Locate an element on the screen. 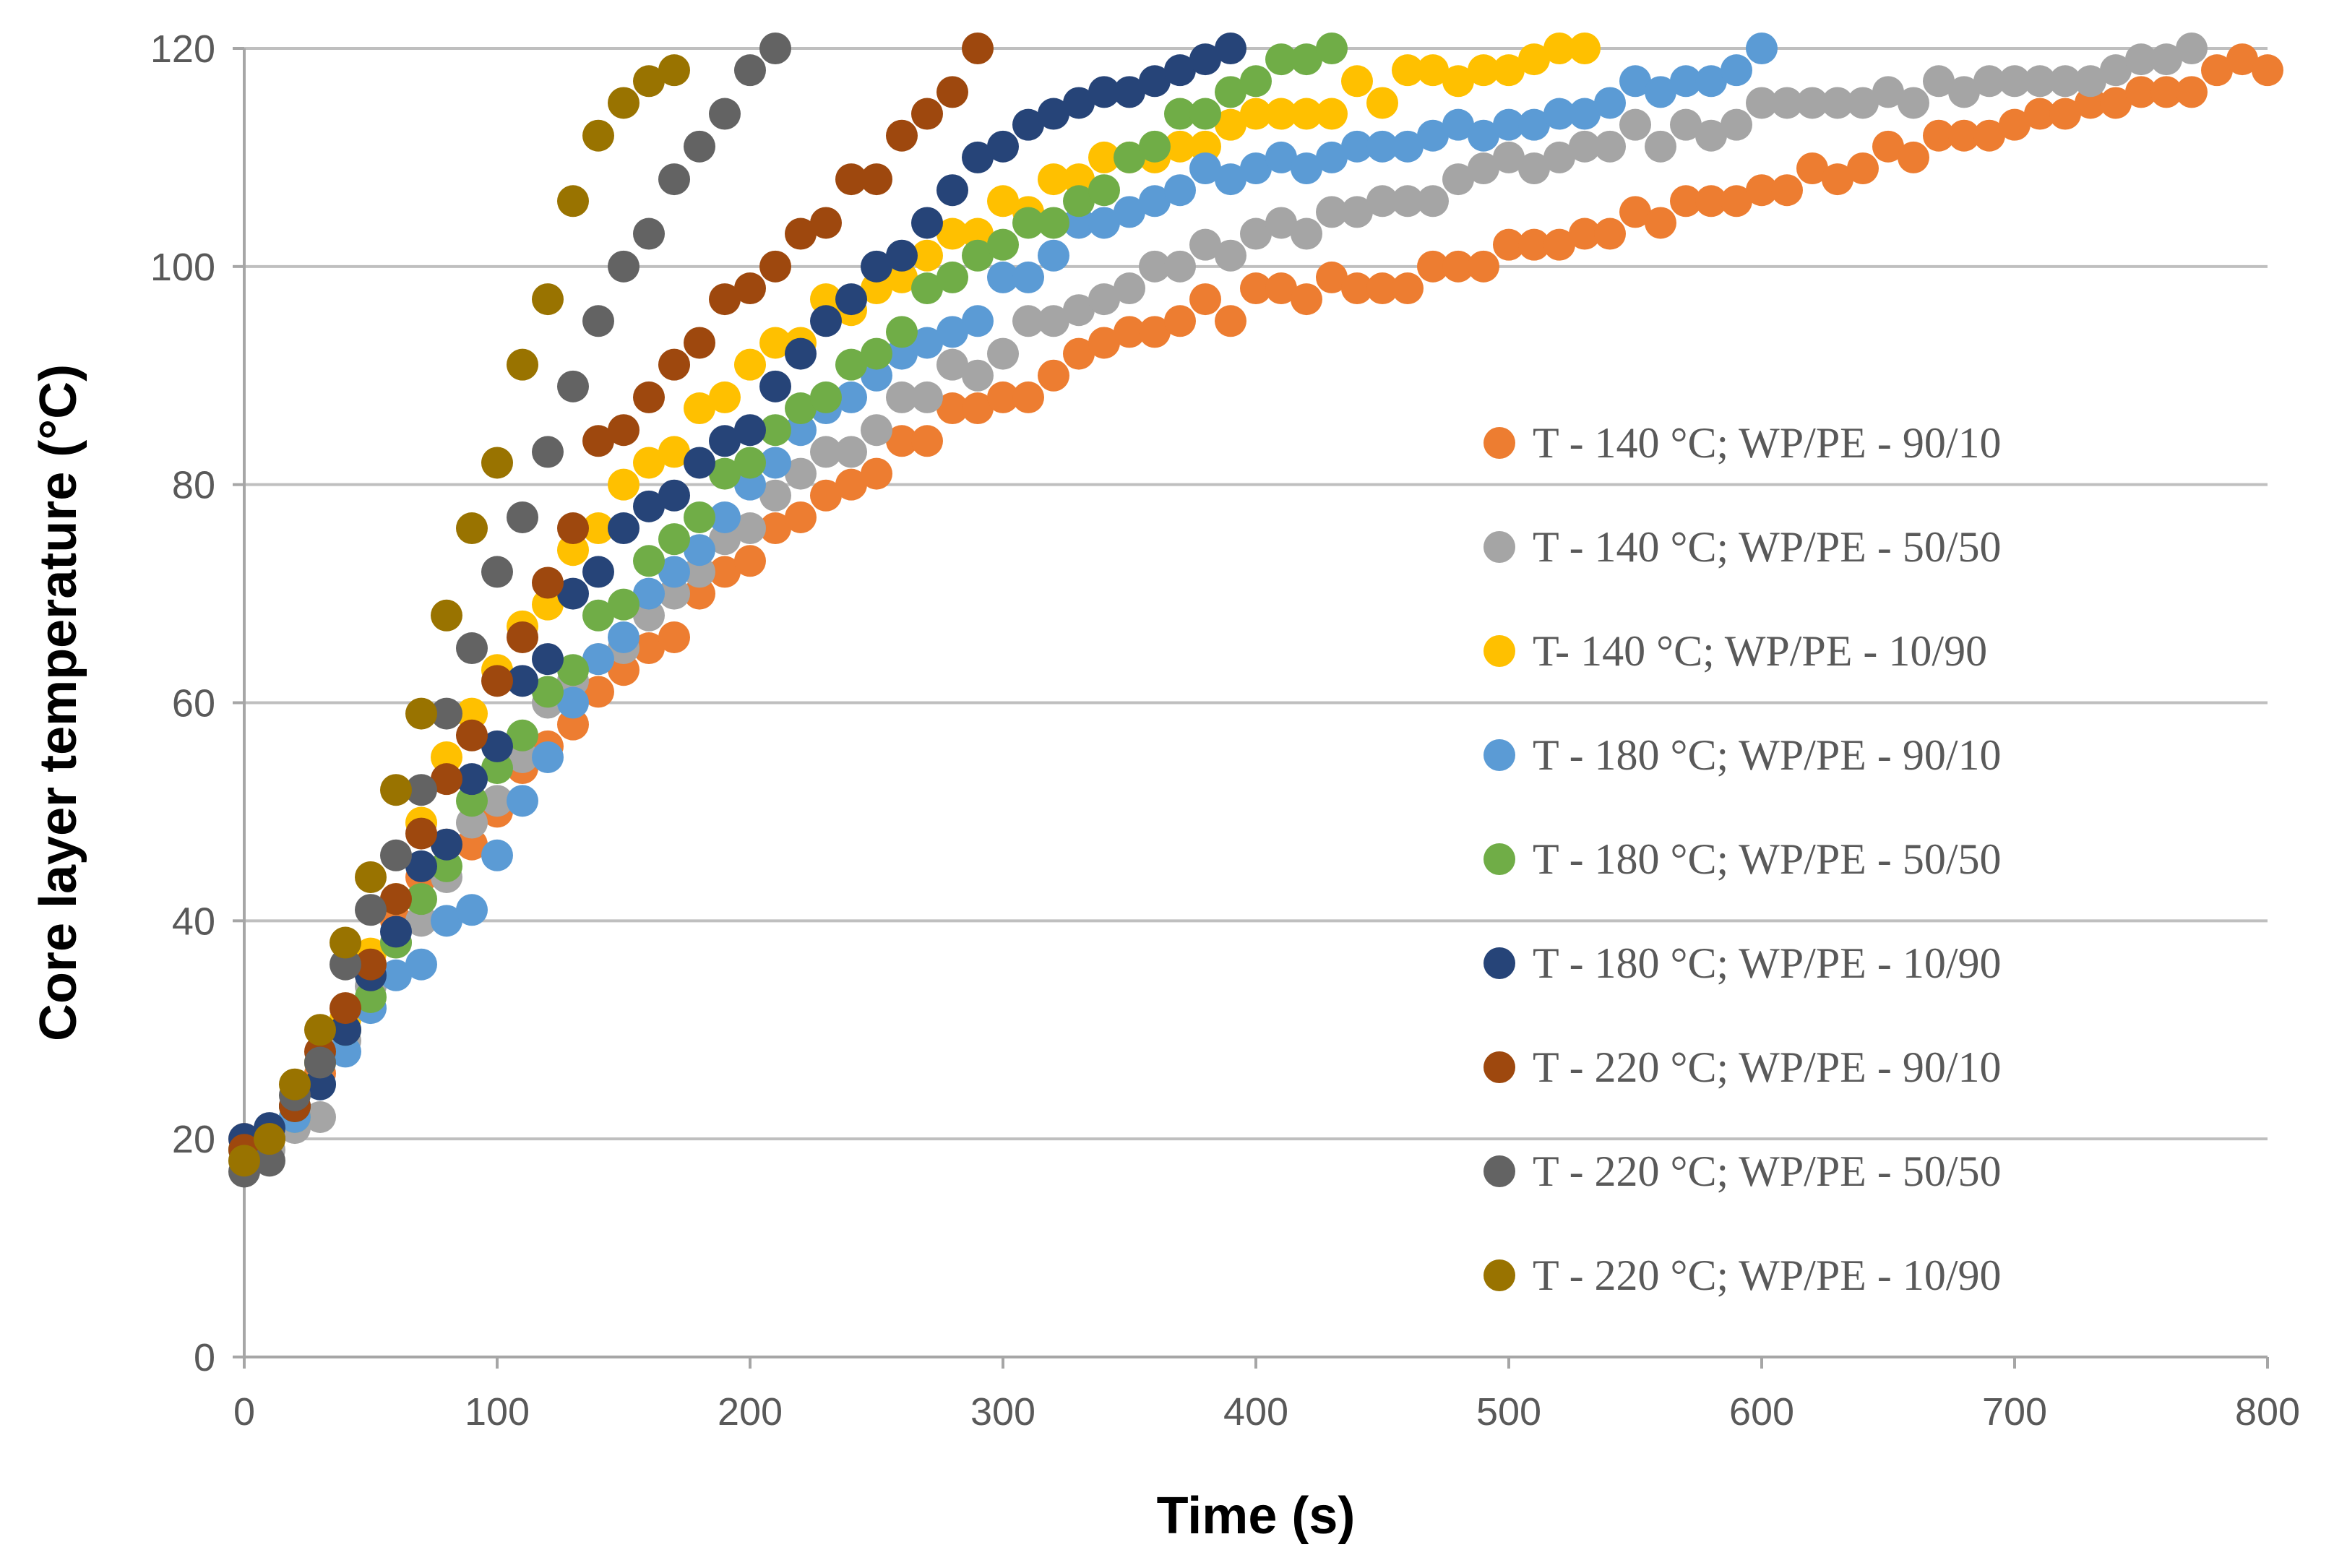  y-tick-label: 0 is located at coordinates (204, 1357).